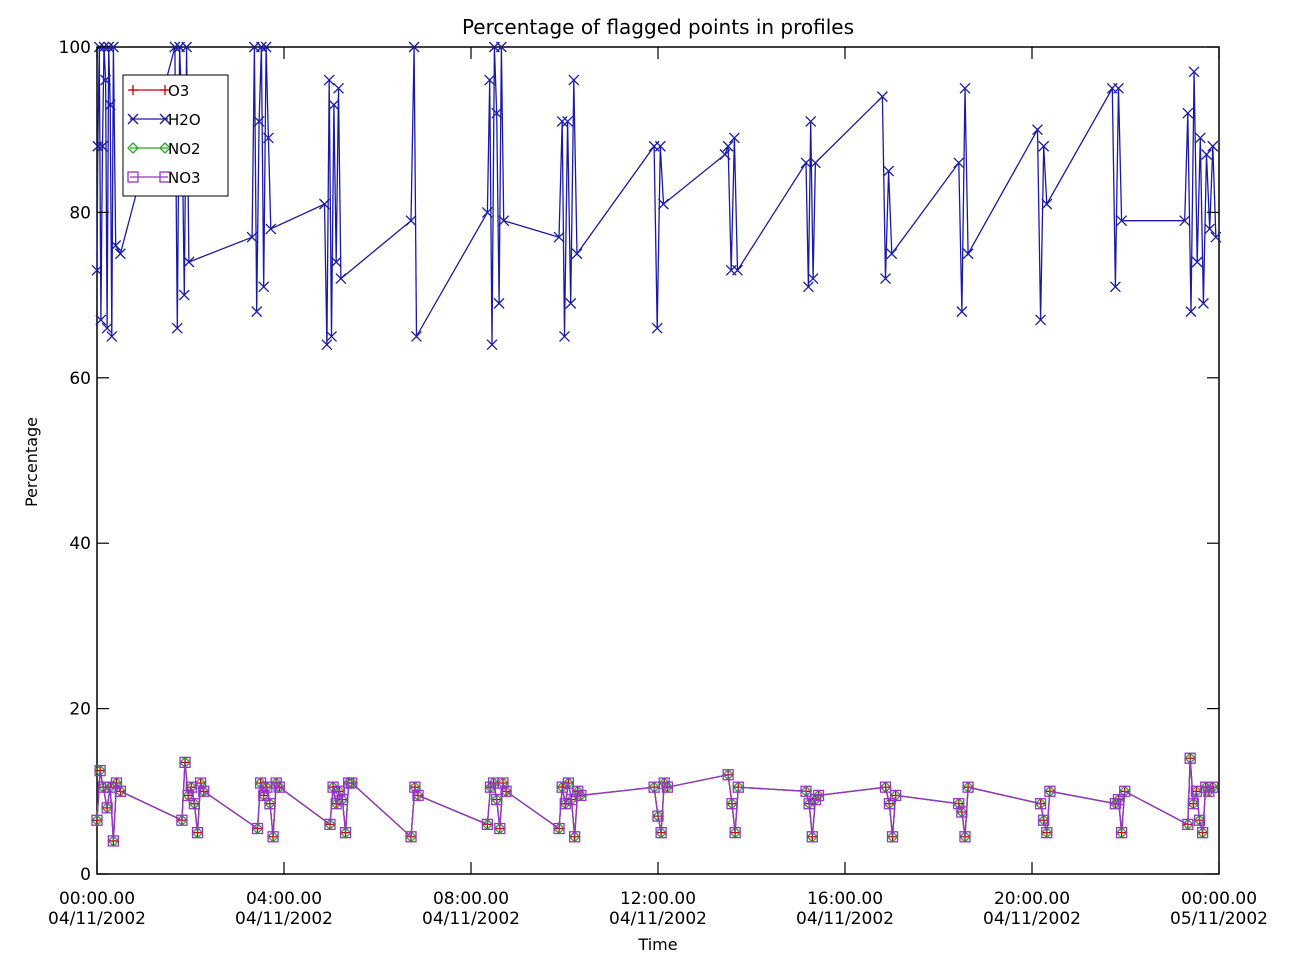 The width and height of the screenshot is (1293, 957). What do you see at coordinates (178, 91) in the screenshot?
I see `legend-label: O3` at bounding box center [178, 91].